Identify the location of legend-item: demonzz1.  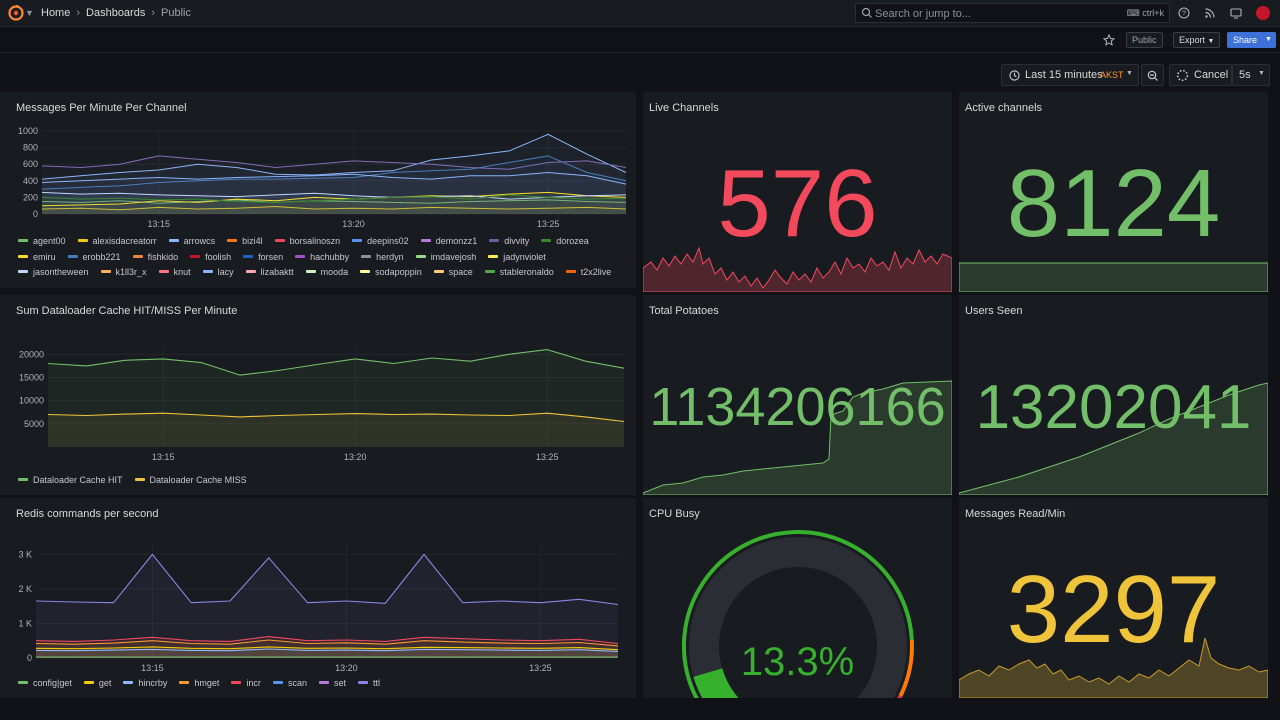
(448, 242).